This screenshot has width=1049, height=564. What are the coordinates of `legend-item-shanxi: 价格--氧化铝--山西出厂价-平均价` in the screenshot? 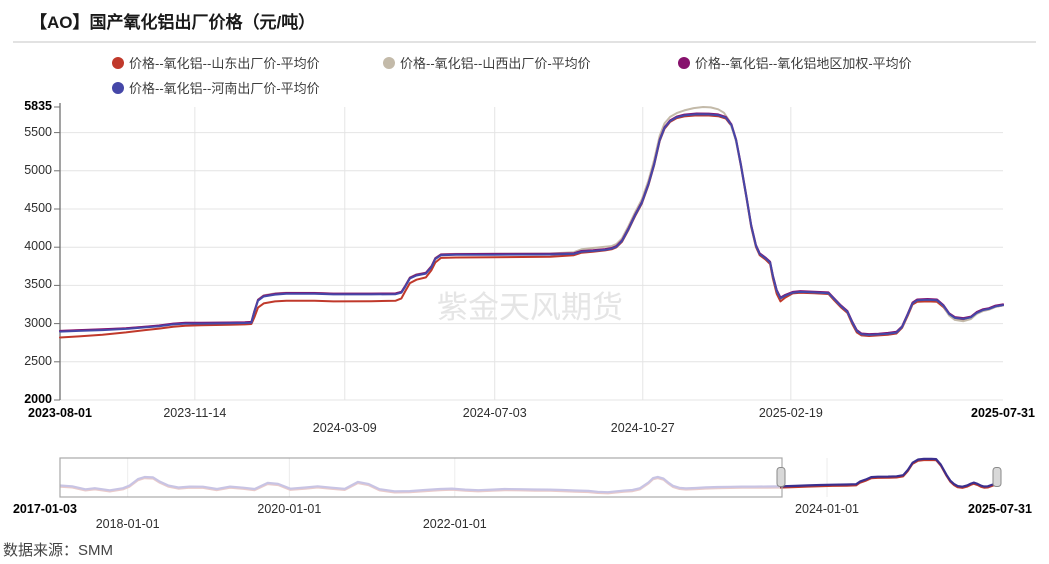 It's located at (487, 63).